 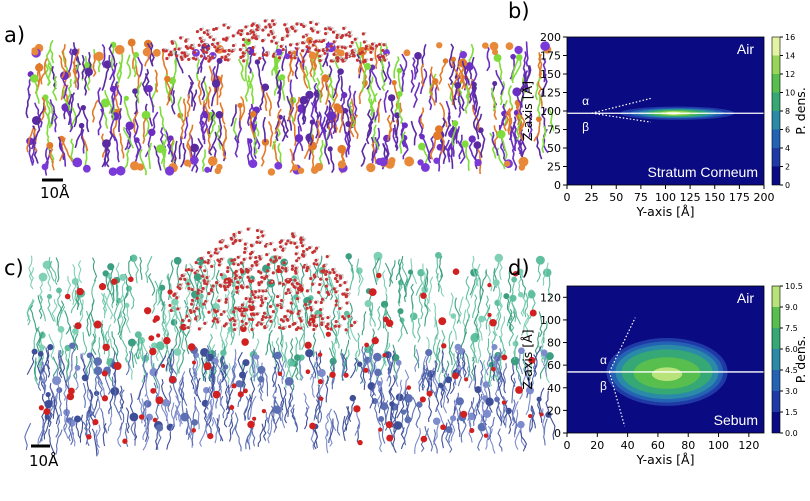 What do you see at coordinates (641, 197) in the screenshot?
I see `x-tick-label: 75` at bounding box center [641, 197].